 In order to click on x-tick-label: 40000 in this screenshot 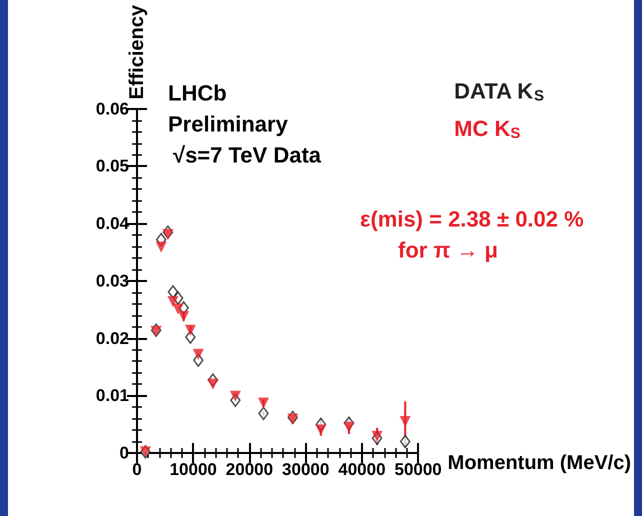, I will do `click(362, 469)`.